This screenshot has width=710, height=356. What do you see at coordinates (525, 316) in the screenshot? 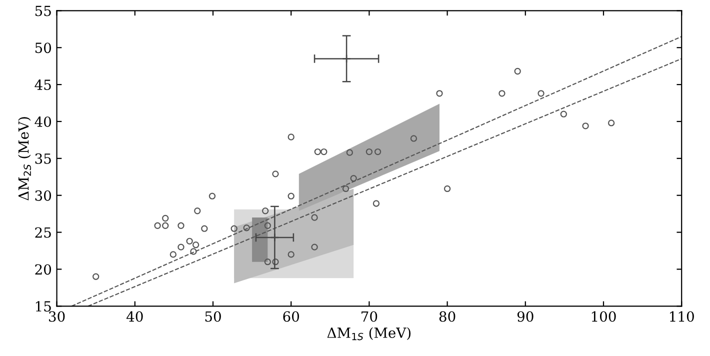
I see `x-tick-label: 90` at bounding box center [525, 316].